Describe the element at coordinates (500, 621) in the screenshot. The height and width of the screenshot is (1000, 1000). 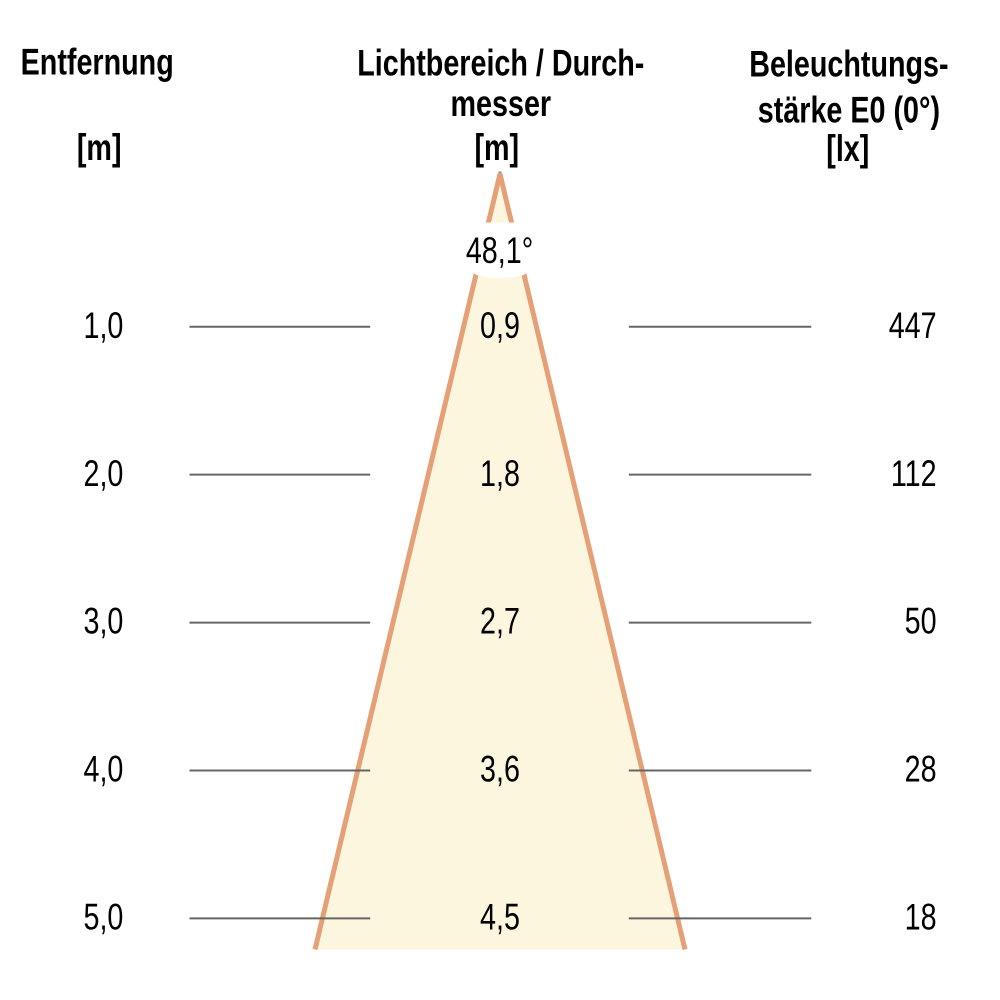
I see `svg-text: 2,7` at that location.